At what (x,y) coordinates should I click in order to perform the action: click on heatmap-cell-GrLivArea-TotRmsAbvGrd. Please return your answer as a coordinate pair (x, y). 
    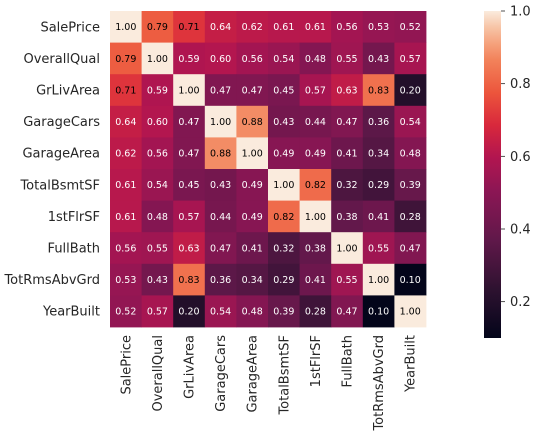
    Looking at the image, I should click on (378, 90).